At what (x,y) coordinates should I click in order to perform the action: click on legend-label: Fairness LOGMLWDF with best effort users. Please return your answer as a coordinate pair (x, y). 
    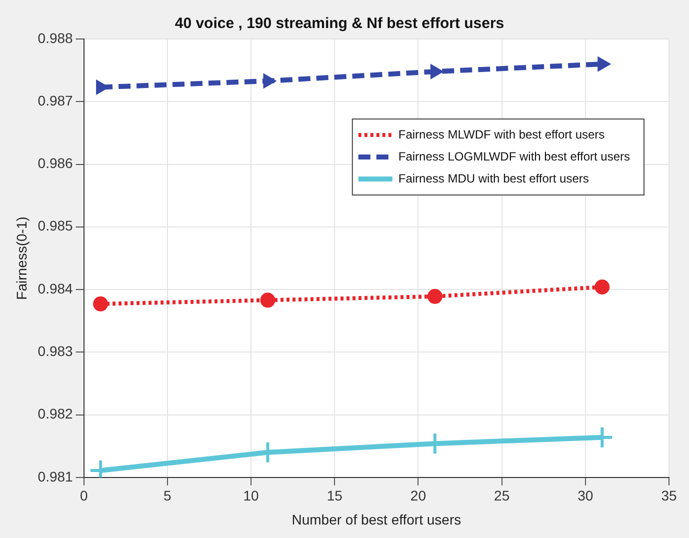
    Looking at the image, I should click on (514, 156).